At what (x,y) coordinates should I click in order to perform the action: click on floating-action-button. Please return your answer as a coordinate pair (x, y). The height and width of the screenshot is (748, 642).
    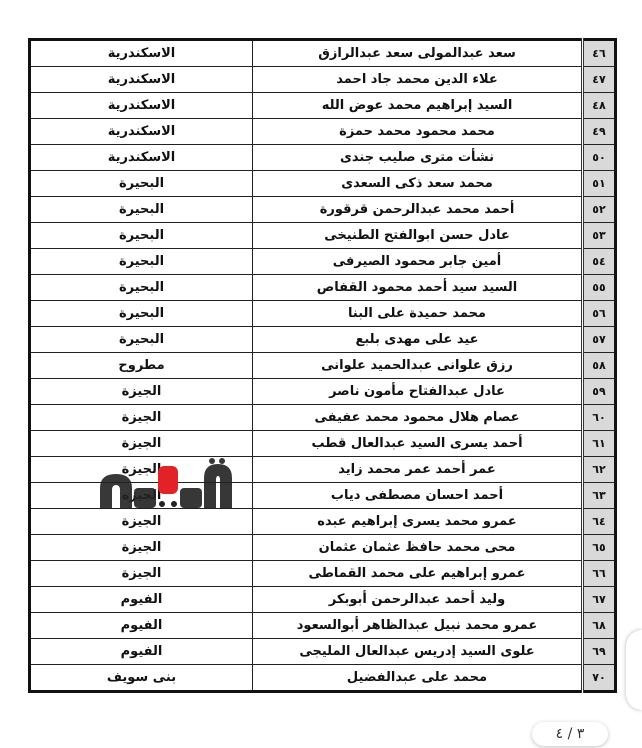
    Looking at the image, I should click on (634, 670).